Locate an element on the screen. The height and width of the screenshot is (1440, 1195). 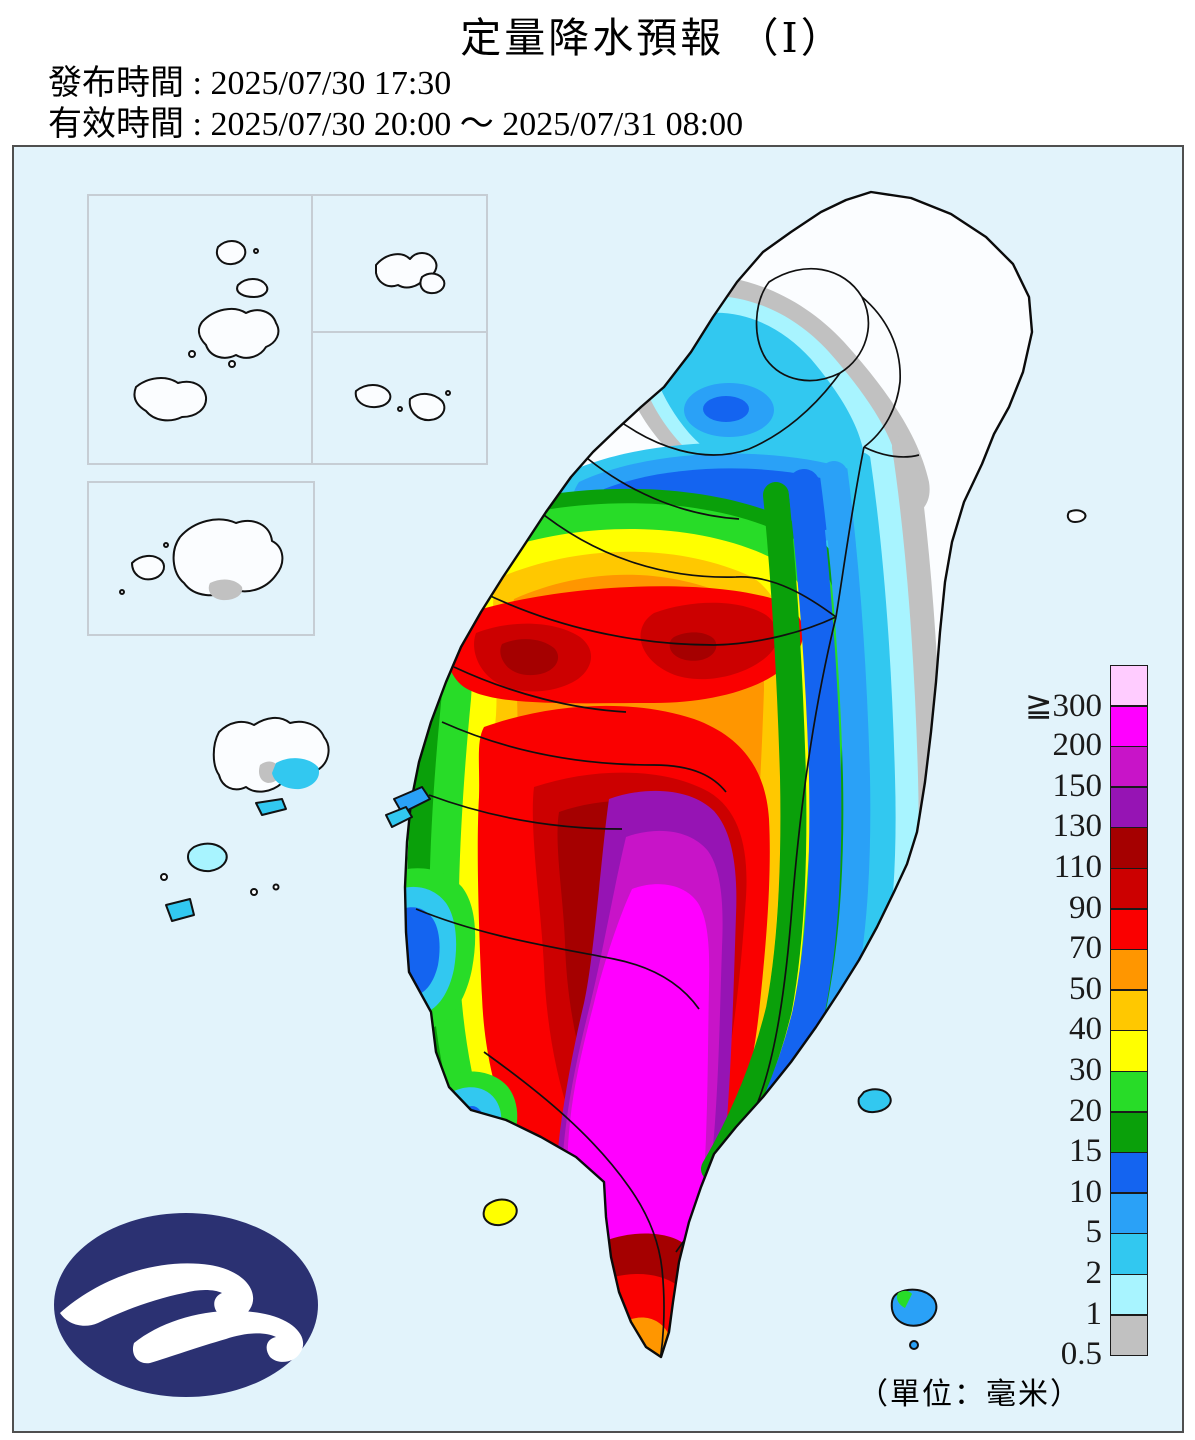
island-green-island is located at coordinates (874, 1101).